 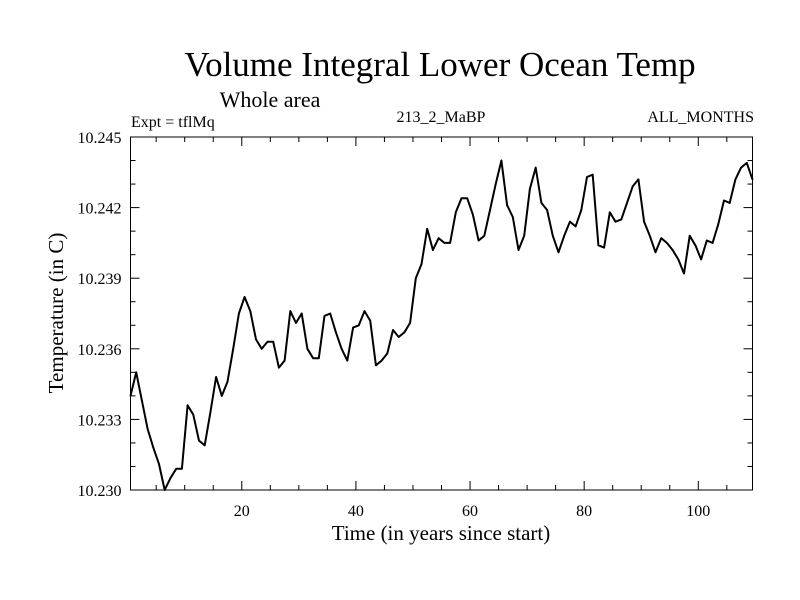 What do you see at coordinates (584, 511) in the screenshot?
I see `x-tick-label: 80` at bounding box center [584, 511].